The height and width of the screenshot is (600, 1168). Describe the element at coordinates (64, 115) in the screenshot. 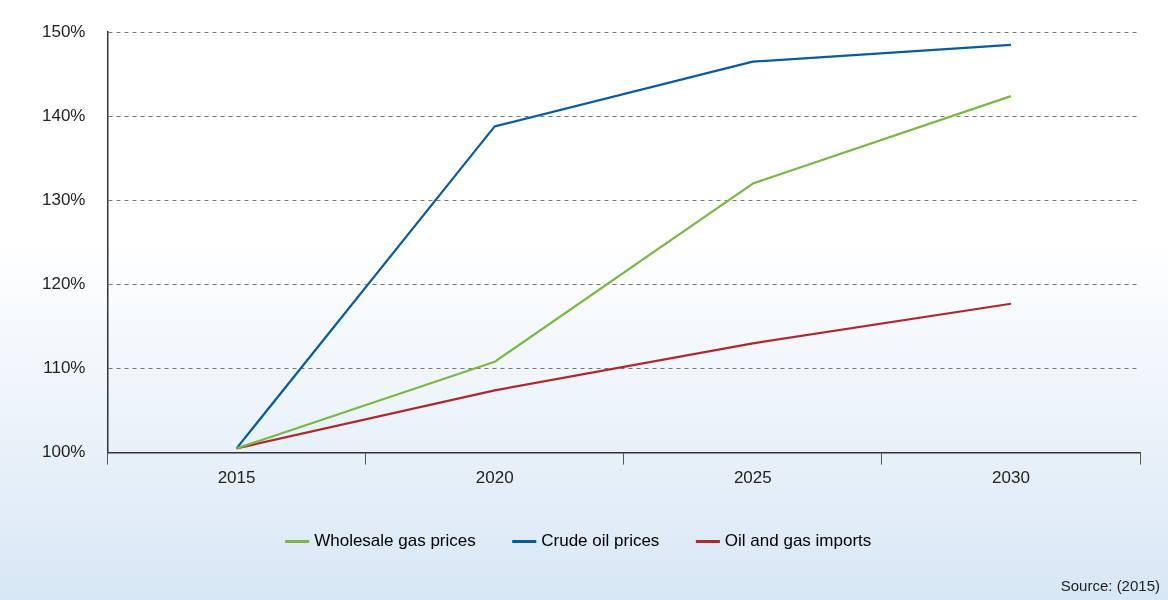

I see `y-tick-label: 140%` at that location.